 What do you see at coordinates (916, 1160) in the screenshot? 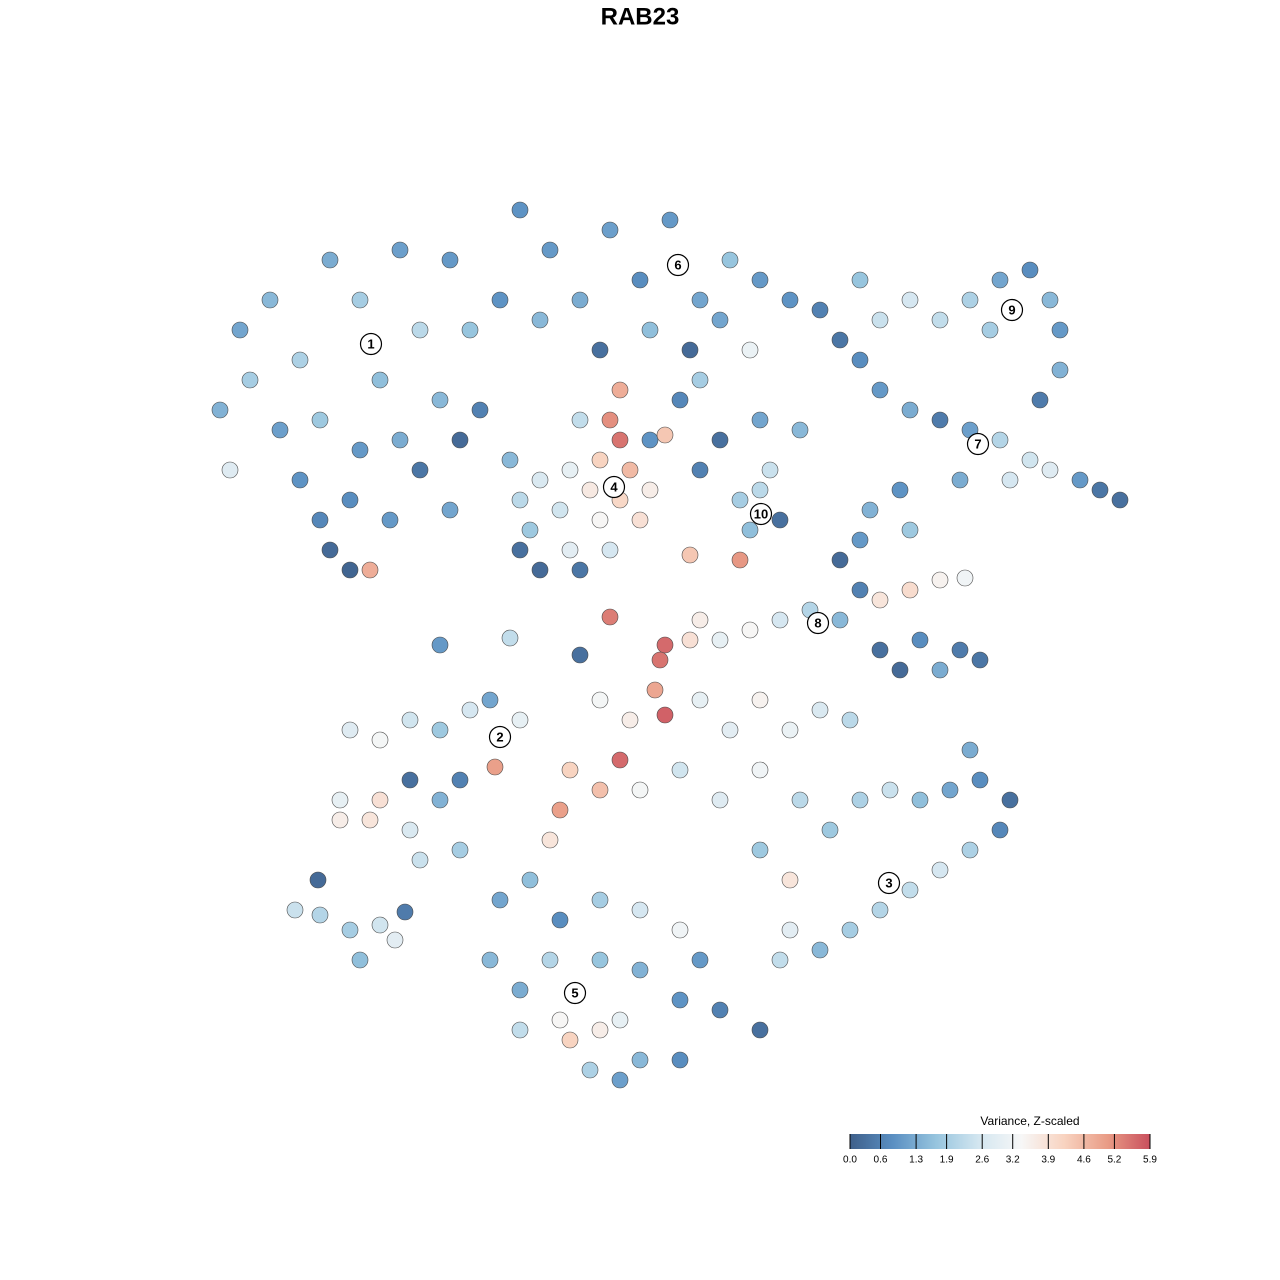
I see `colorbar-tick-label: 1.3` at bounding box center [916, 1160].